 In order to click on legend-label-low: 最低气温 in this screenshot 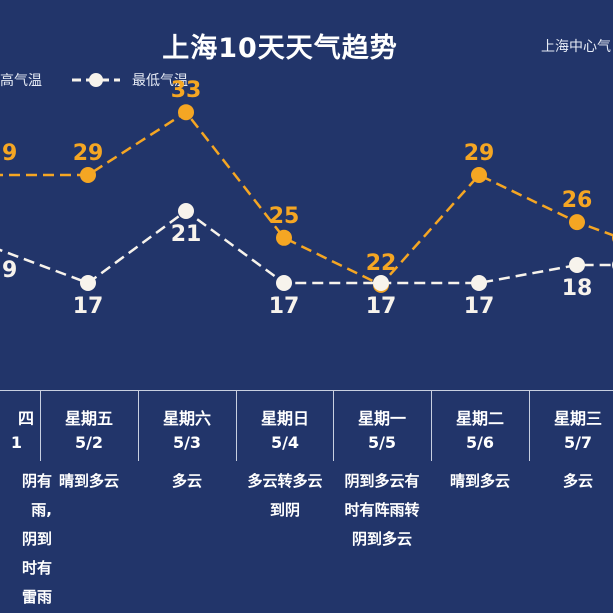, I will do `click(160, 81)`.